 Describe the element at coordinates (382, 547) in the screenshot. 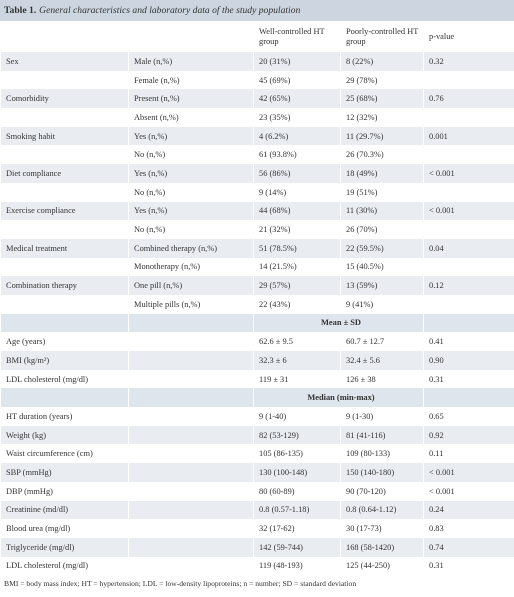

I see `cell: 168 (58-1420)` at that location.